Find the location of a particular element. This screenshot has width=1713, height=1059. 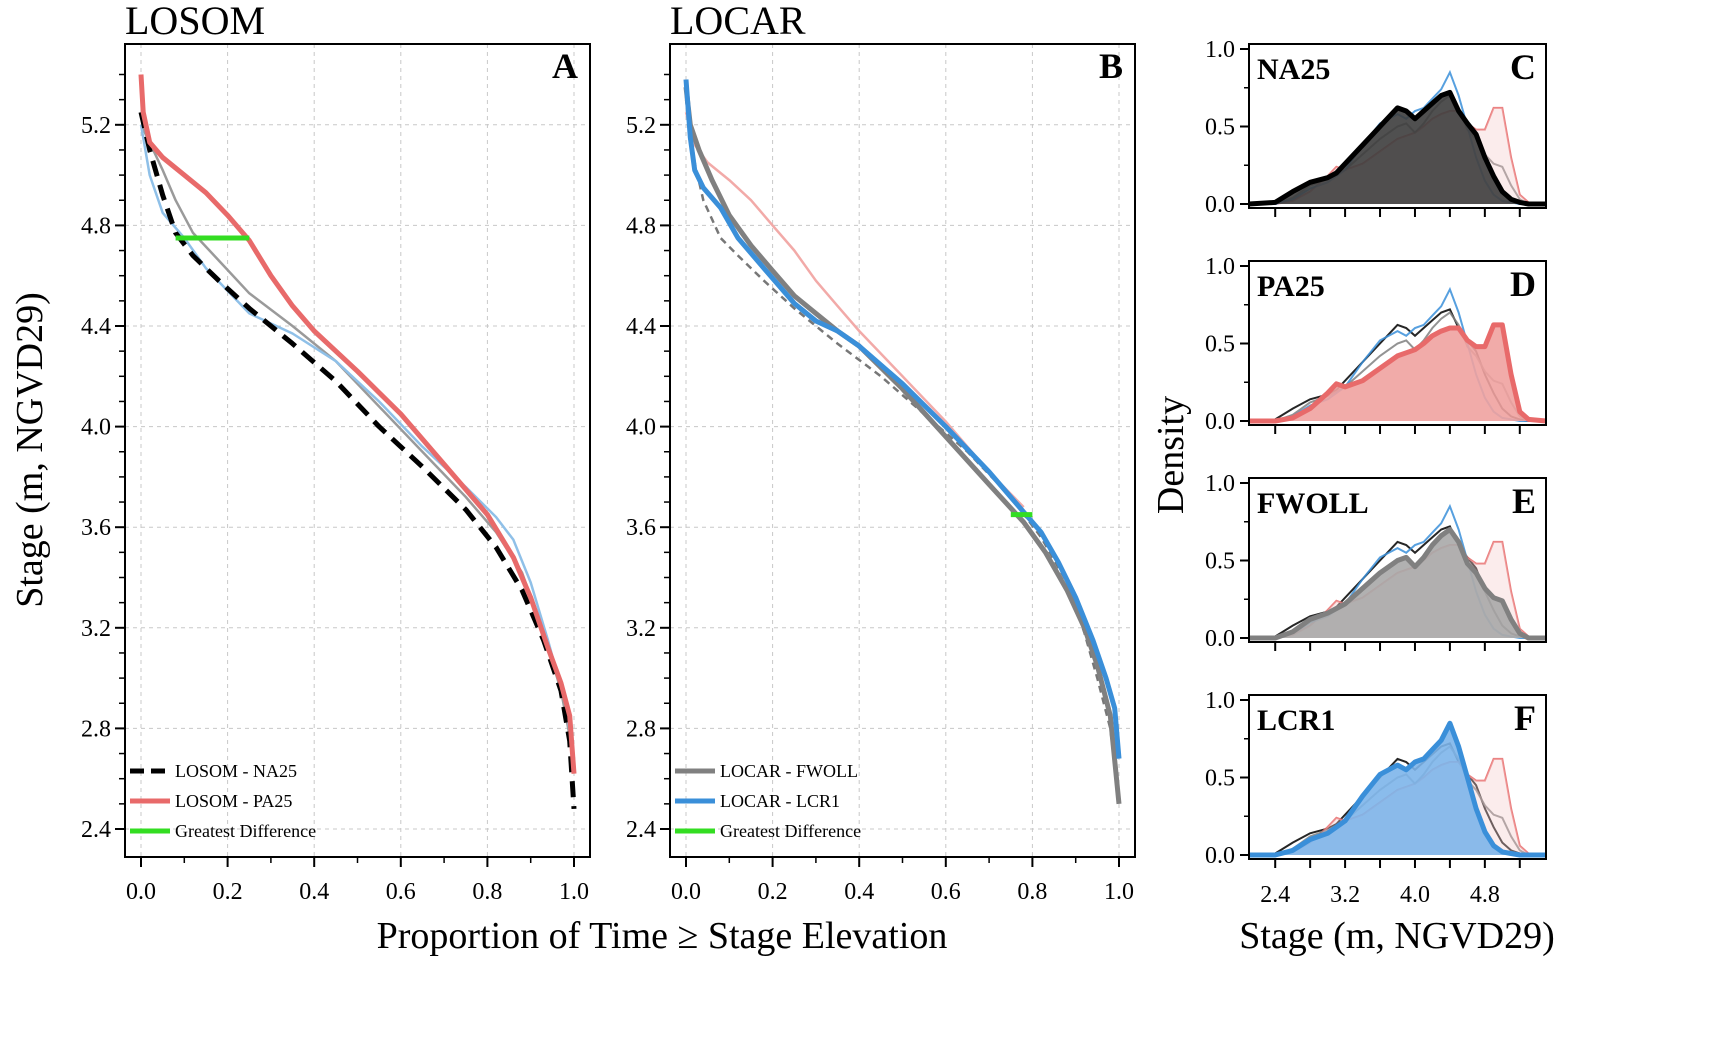

density-fill-fwoll is located at coordinates (1397, 583).